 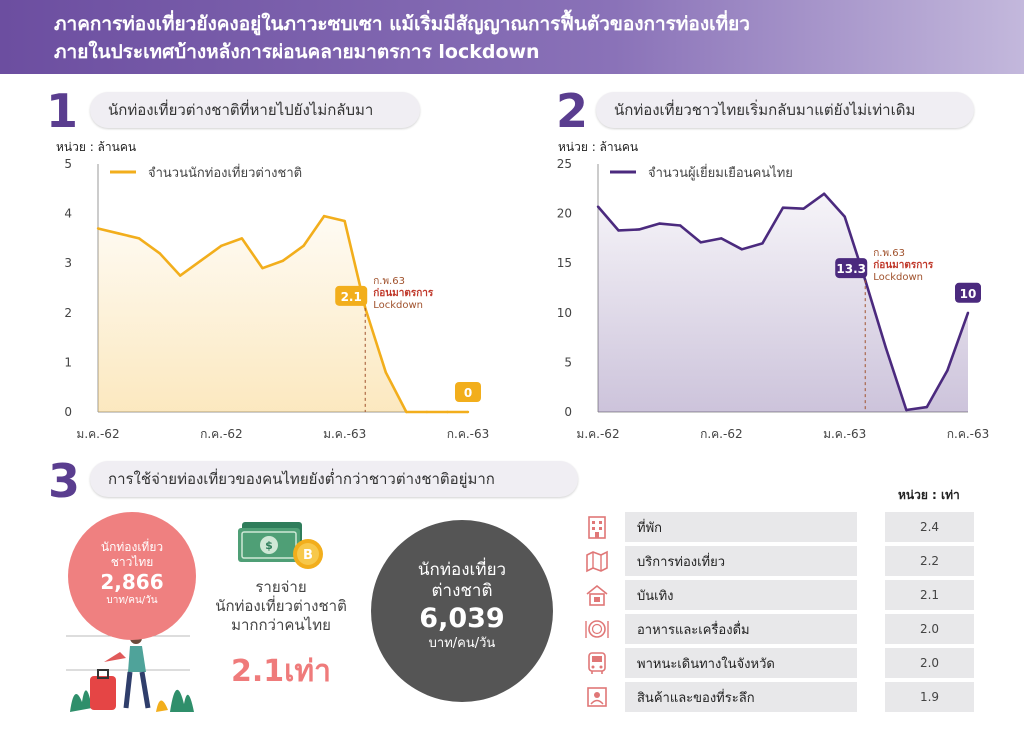 What do you see at coordinates (741, 629) in the screenshot?
I see `table-row-label: อาหารและเครื่องดื่ม` at bounding box center [741, 629].